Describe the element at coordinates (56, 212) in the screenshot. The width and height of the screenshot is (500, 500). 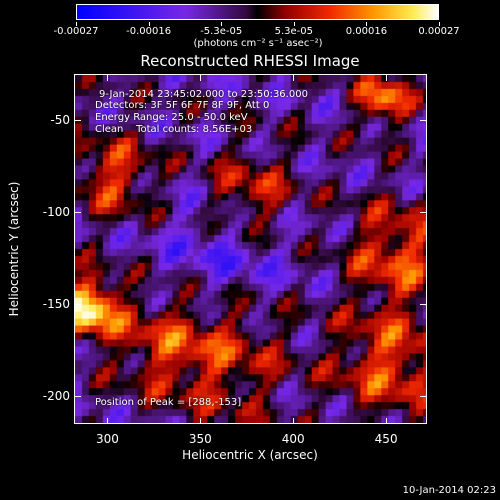
I see `y-tick-label: -100` at that location.